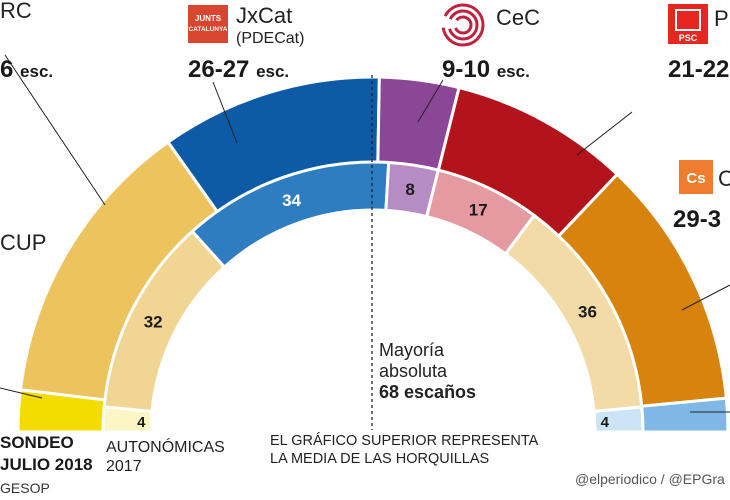 The image size is (730, 500). What do you see at coordinates (165, 457) in the screenshot?
I see `inner-ring-caption: AUTONÓMICAS 2017` at bounding box center [165, 457].